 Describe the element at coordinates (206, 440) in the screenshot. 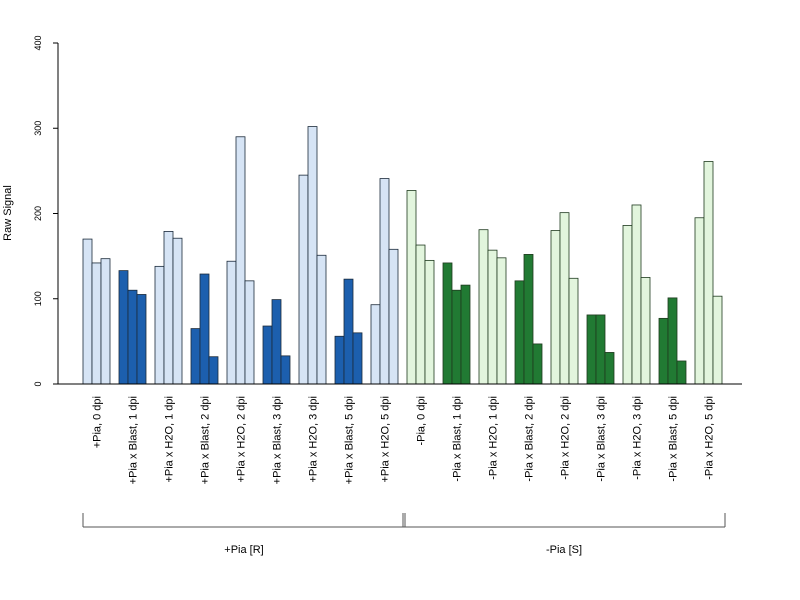

I see `x-category-label: +Pia x Blast, 2 dpi` at that location.